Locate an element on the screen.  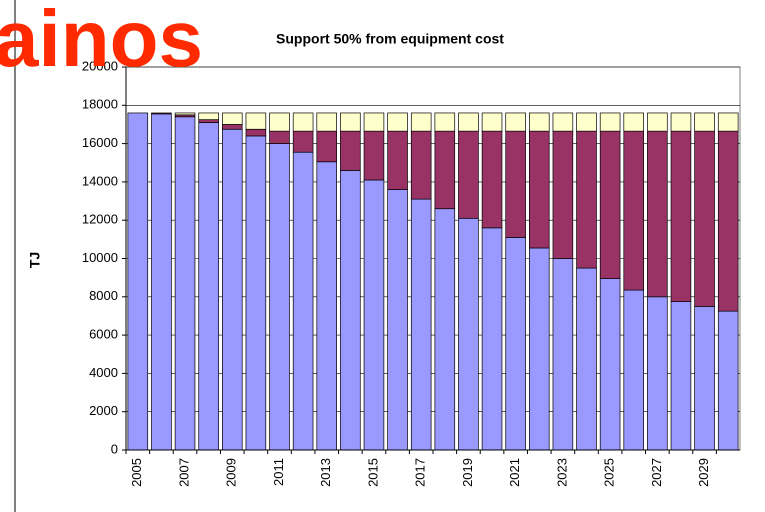
y-tick-label: 8000 is located at coordinates (103, 295).